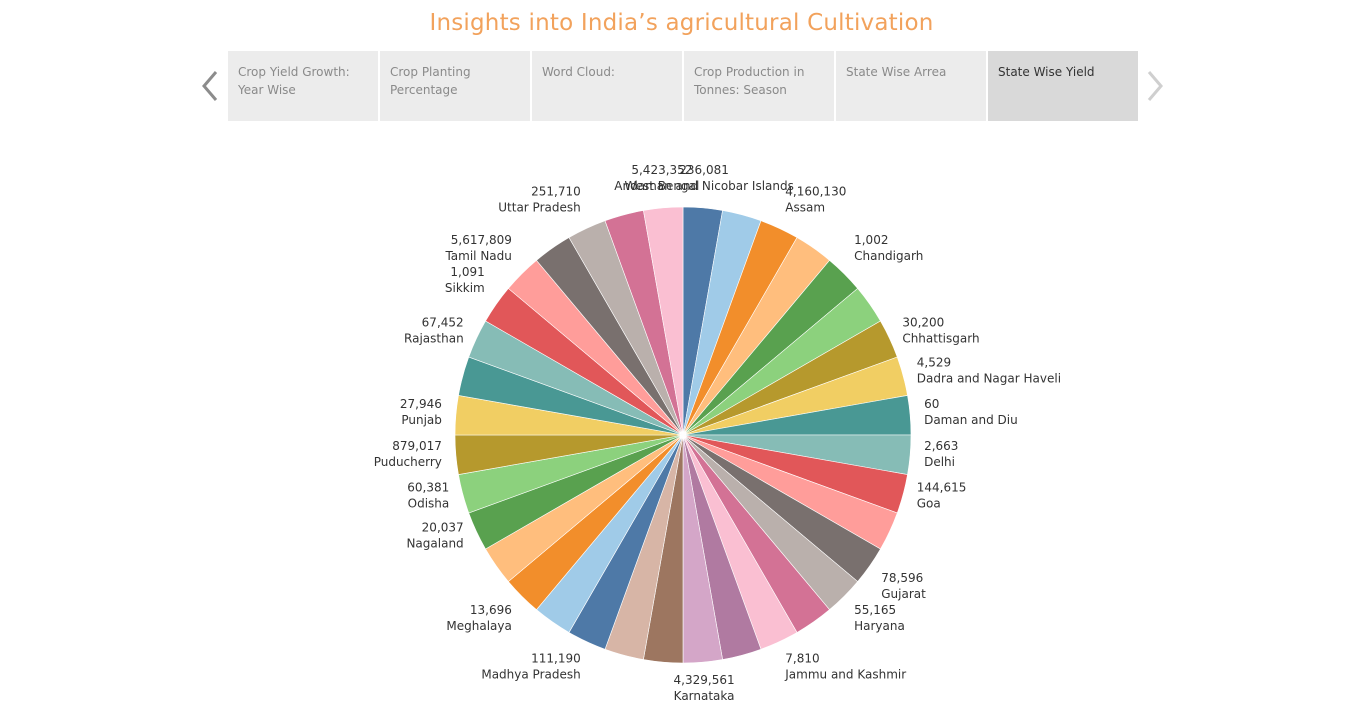  What do you see at coordinates (941, 446) in the screenshot?
I see `slice-value-label: 2,663` at bounding box center [941, 446].